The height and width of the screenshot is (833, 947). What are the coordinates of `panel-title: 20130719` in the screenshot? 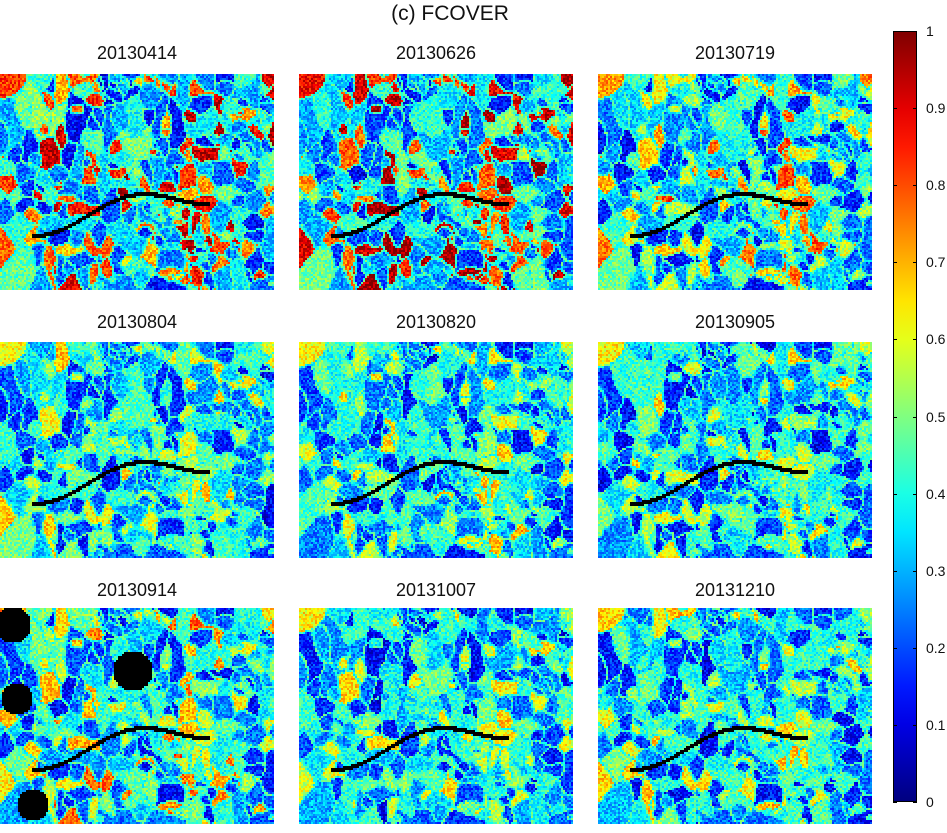 It's located at (735, 53).